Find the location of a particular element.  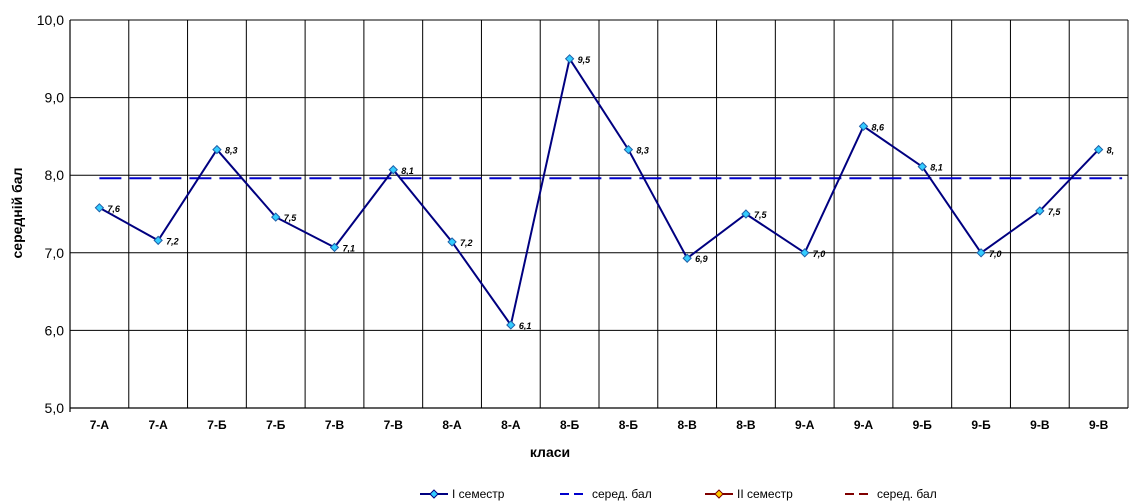

y-tick-label: 5,0 is located at coordinates (55, 408).